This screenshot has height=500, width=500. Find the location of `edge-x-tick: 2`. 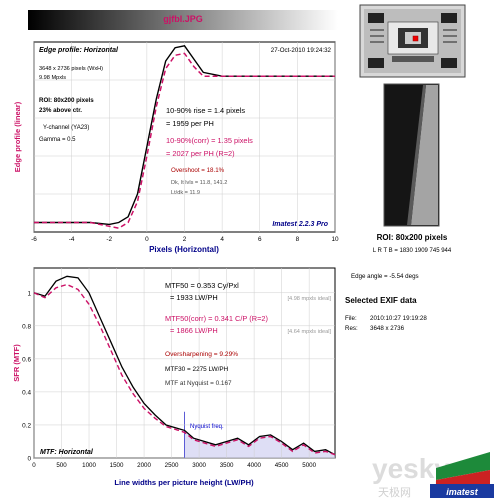

edge-x-tick: 2 is located at coordinates (185, 239).